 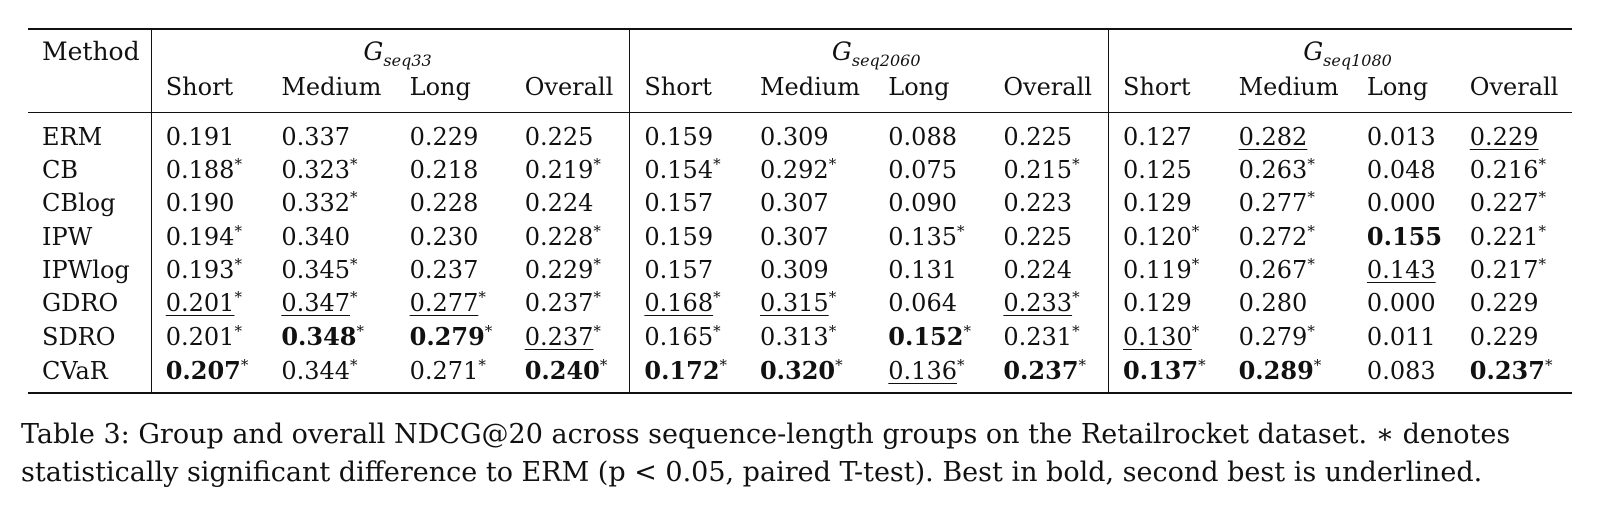 I want to click on value-cell: 0.267*, so click(x=1289, y=270).